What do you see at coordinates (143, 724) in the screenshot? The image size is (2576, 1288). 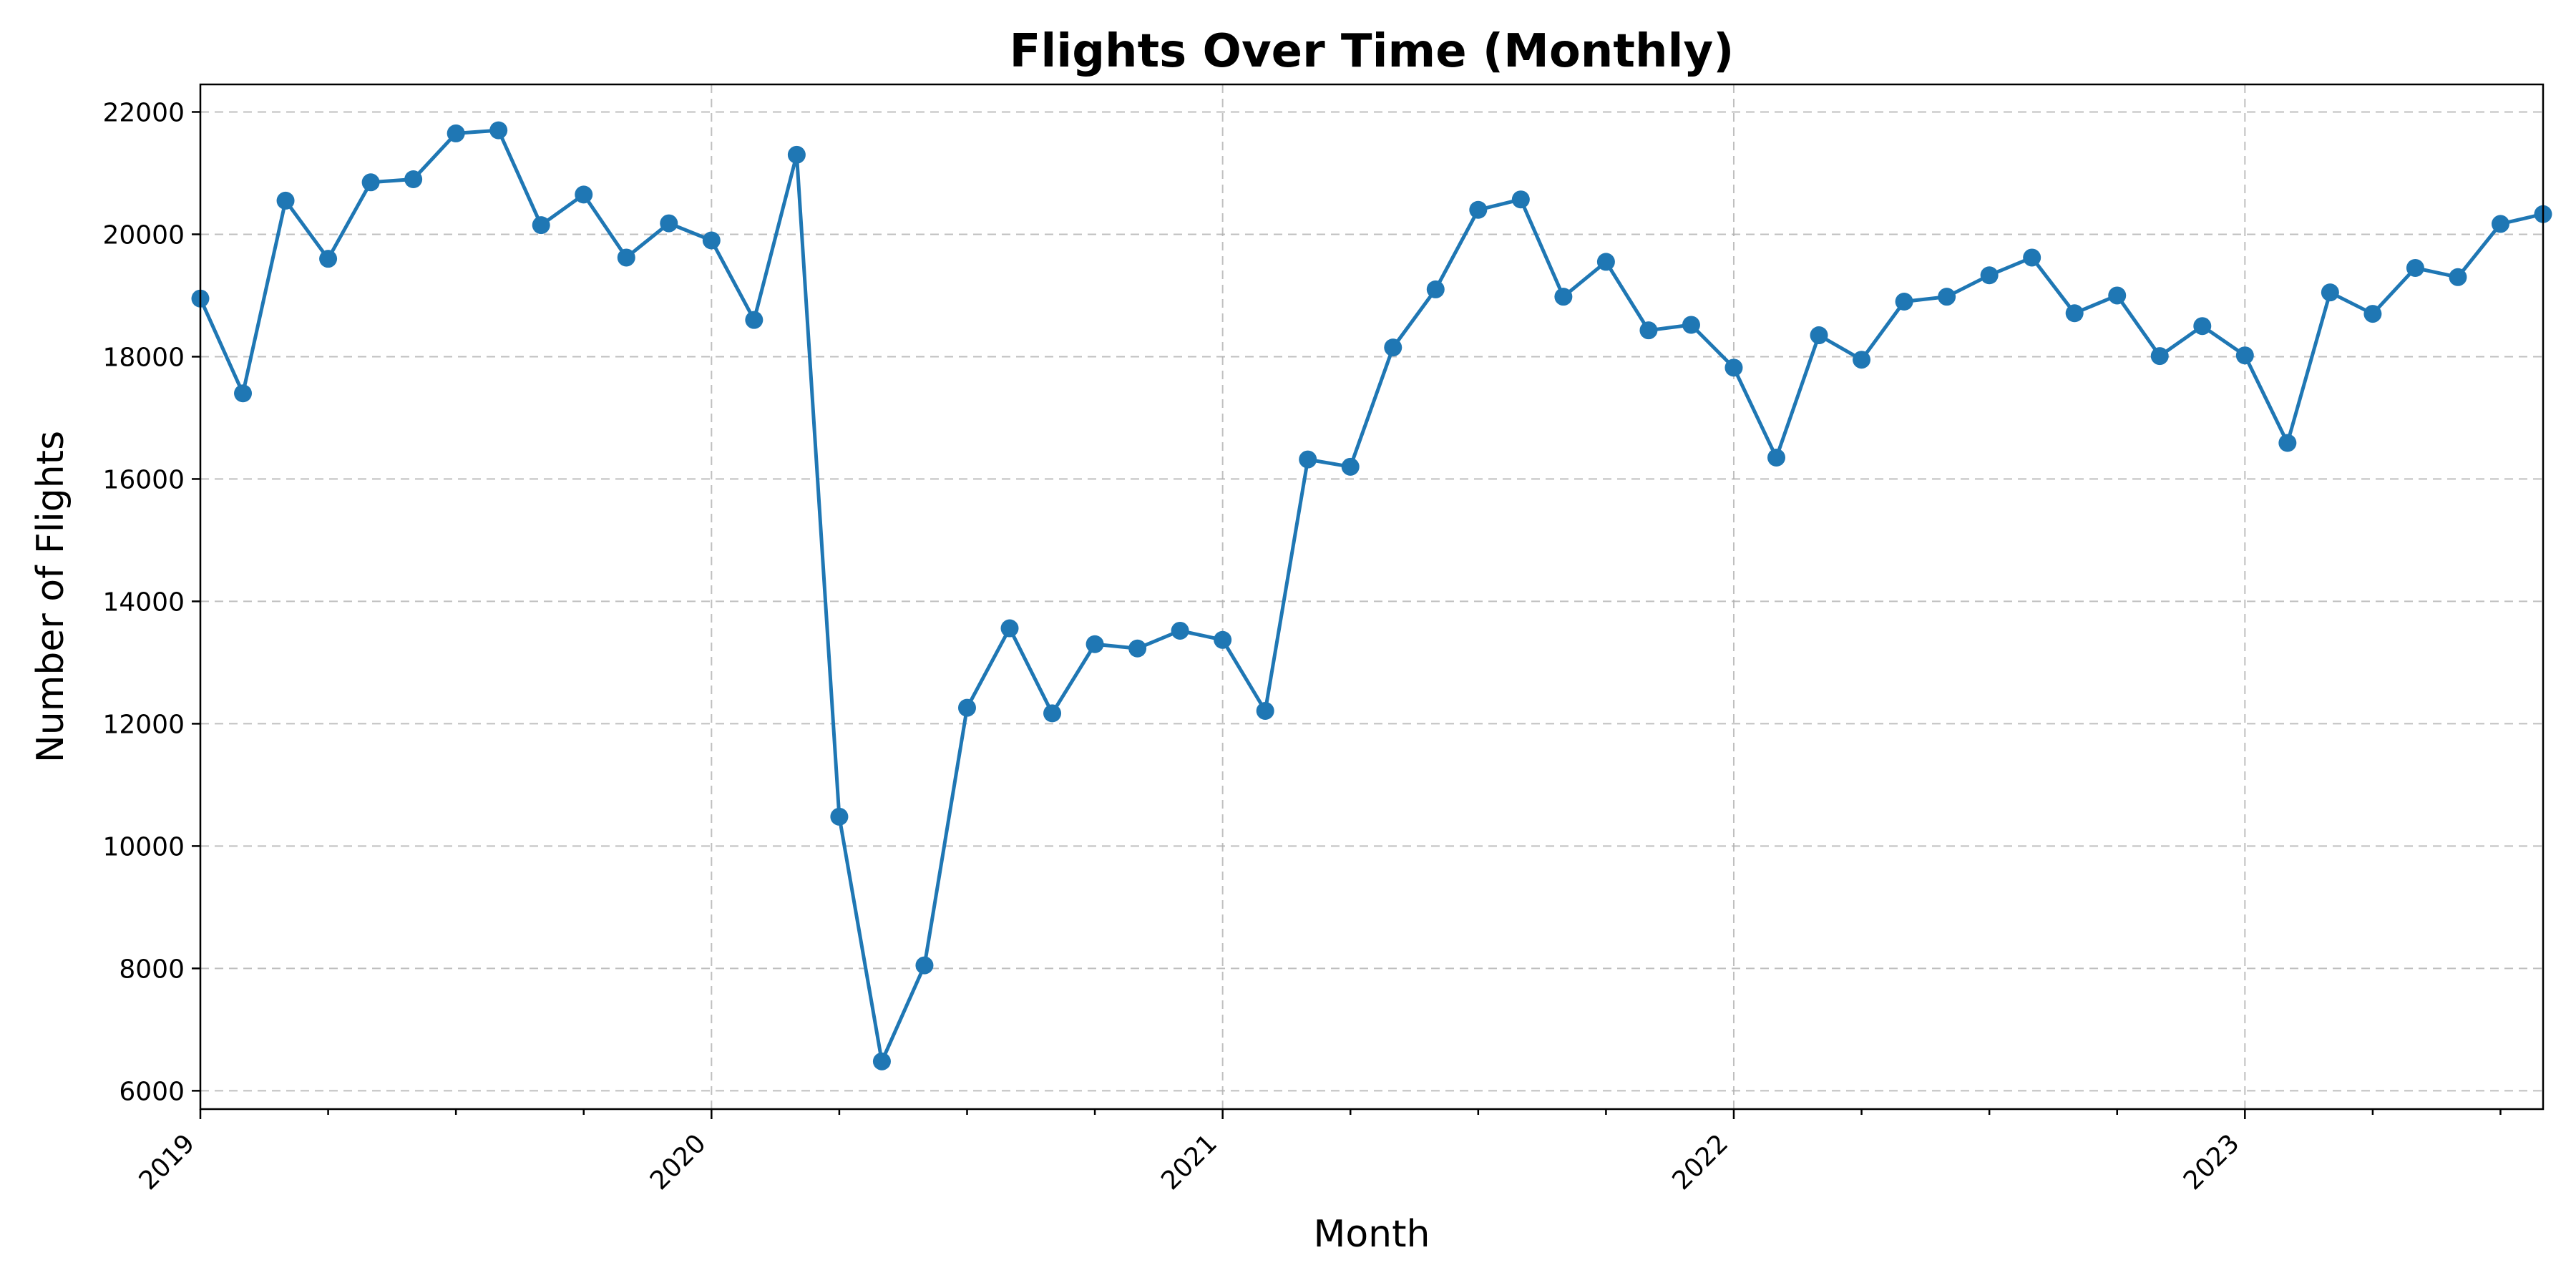 I see `y-tick-label: 12000` at bounding box center [143, 724].